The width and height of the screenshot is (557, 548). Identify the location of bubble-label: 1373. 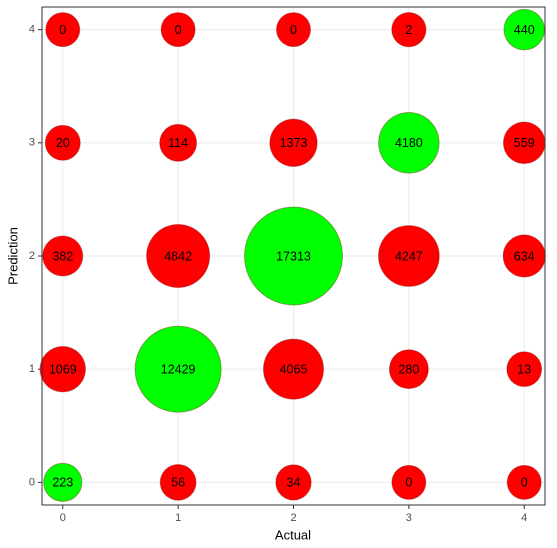
(294, 143).